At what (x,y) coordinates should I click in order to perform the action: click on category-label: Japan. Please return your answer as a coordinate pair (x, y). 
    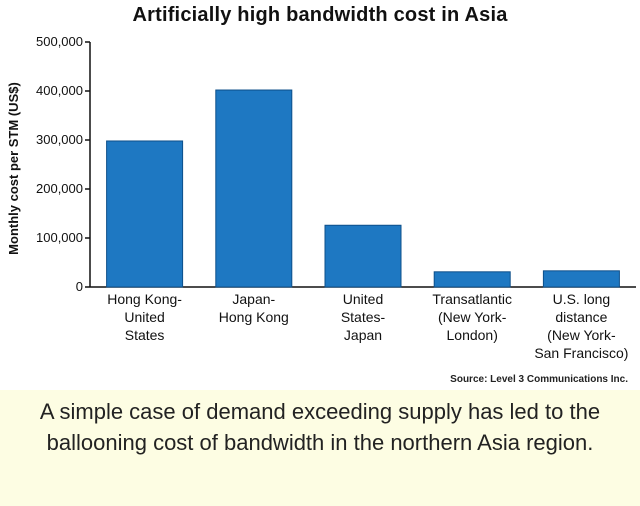
    Looking at the image, I should click on (363, 335).